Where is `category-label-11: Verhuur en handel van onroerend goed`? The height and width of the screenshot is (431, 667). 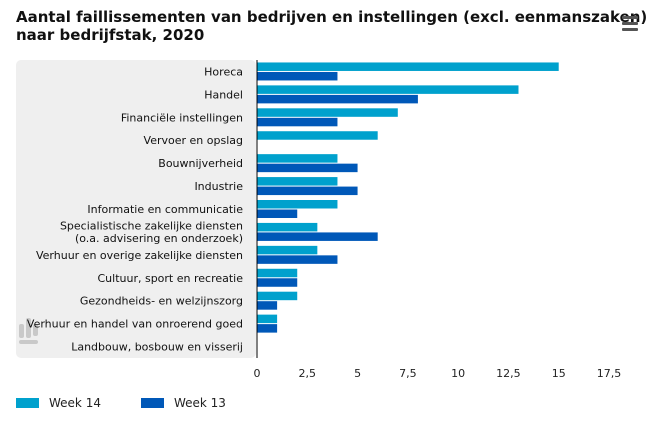 category-label-11: Verhuur en handel van onroerend goed is located at coordinates (135, 324).